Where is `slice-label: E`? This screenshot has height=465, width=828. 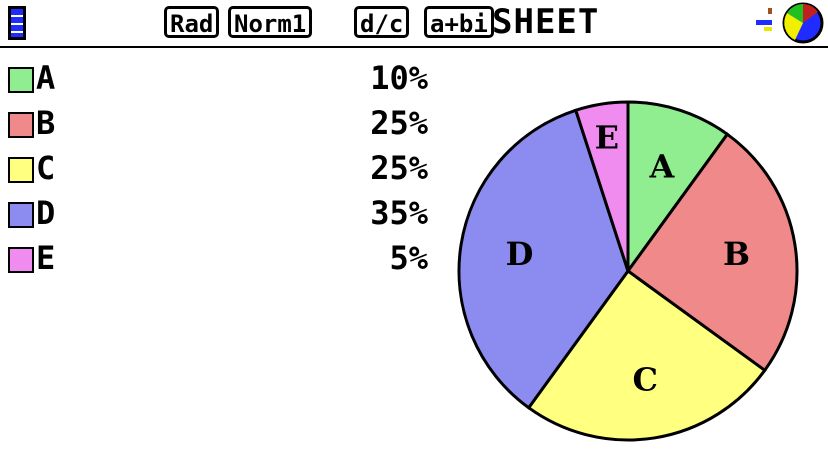
slice-label: E is located at coordinates (607, 137).